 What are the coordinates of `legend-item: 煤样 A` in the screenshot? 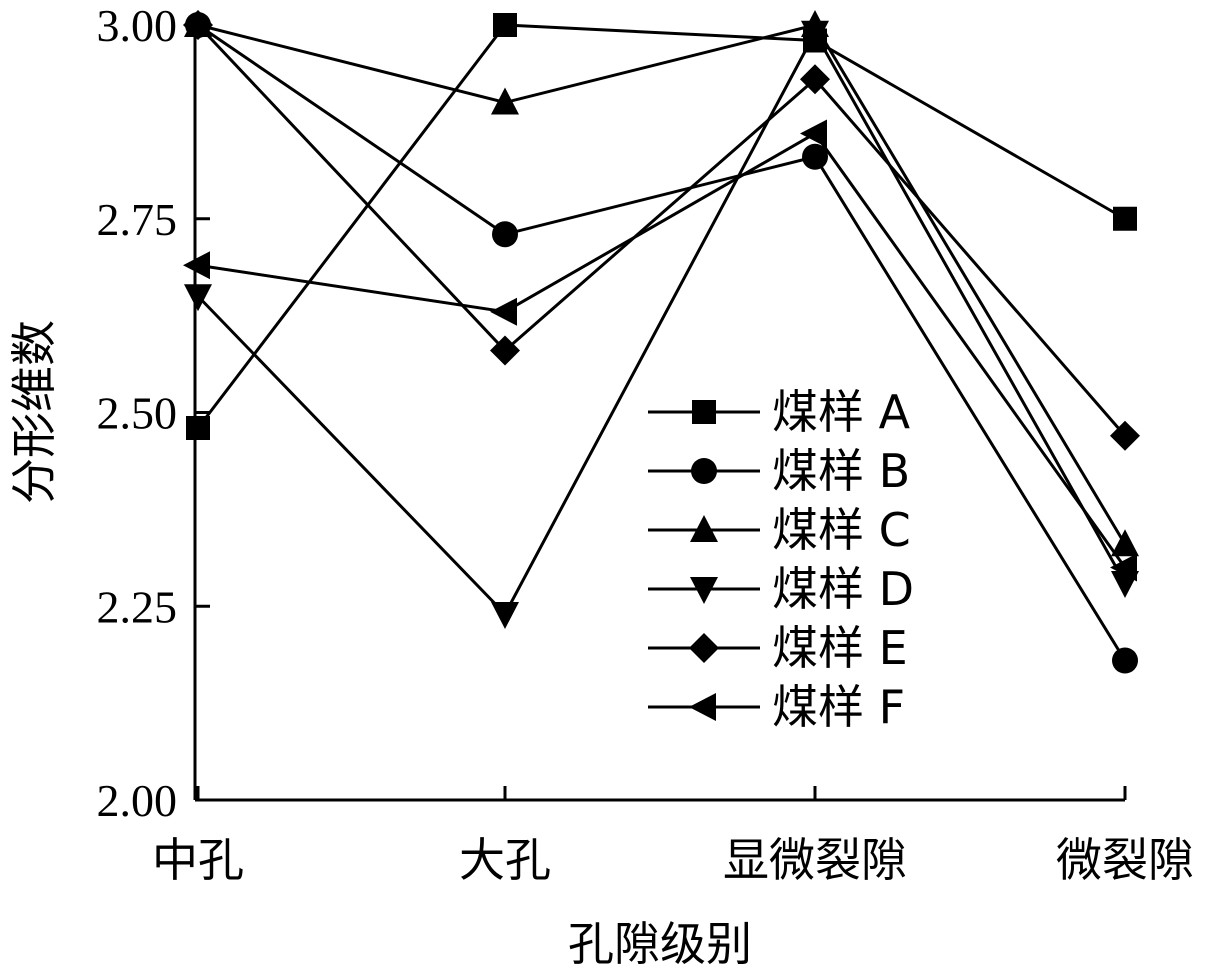 It's located at (779, 412).